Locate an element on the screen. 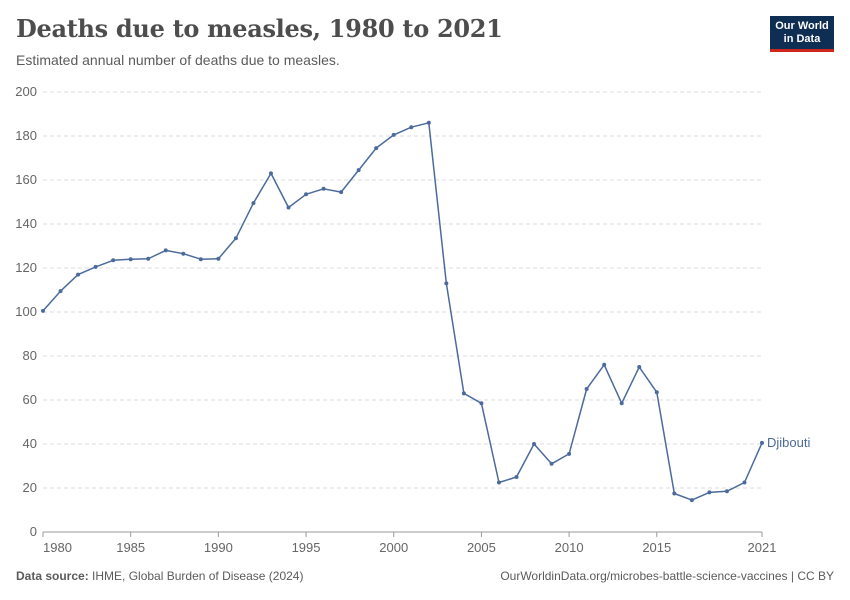 The width and height of the screenshot is (850, 600). x-tick-label: 2005 is located at coordinates (481, 547).